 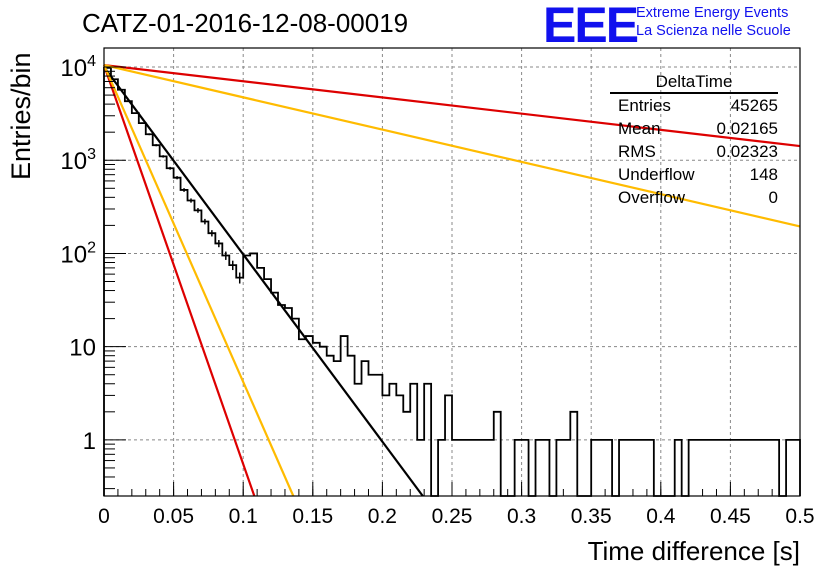 I want to click on chart-title: CATZ-01-2016-12-08-00019, so click(x=245, y=23).